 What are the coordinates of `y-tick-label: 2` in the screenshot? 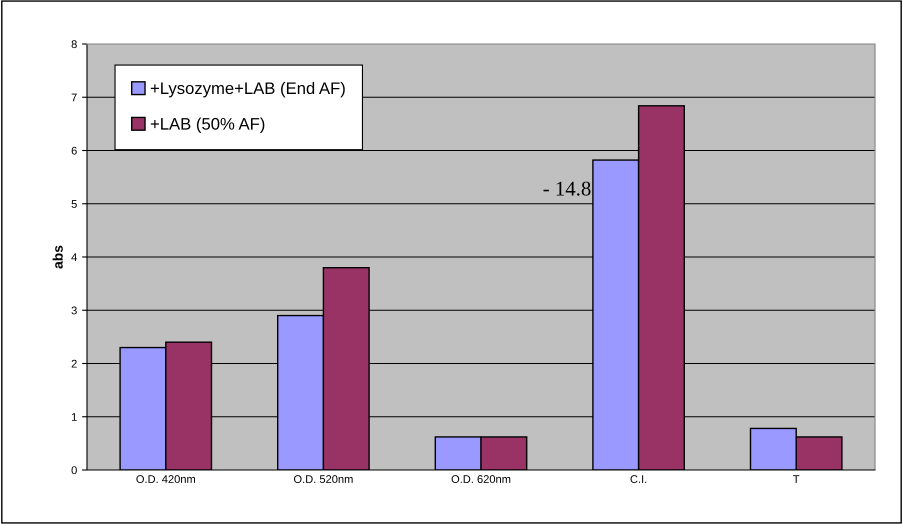 It's located at (74, 364).